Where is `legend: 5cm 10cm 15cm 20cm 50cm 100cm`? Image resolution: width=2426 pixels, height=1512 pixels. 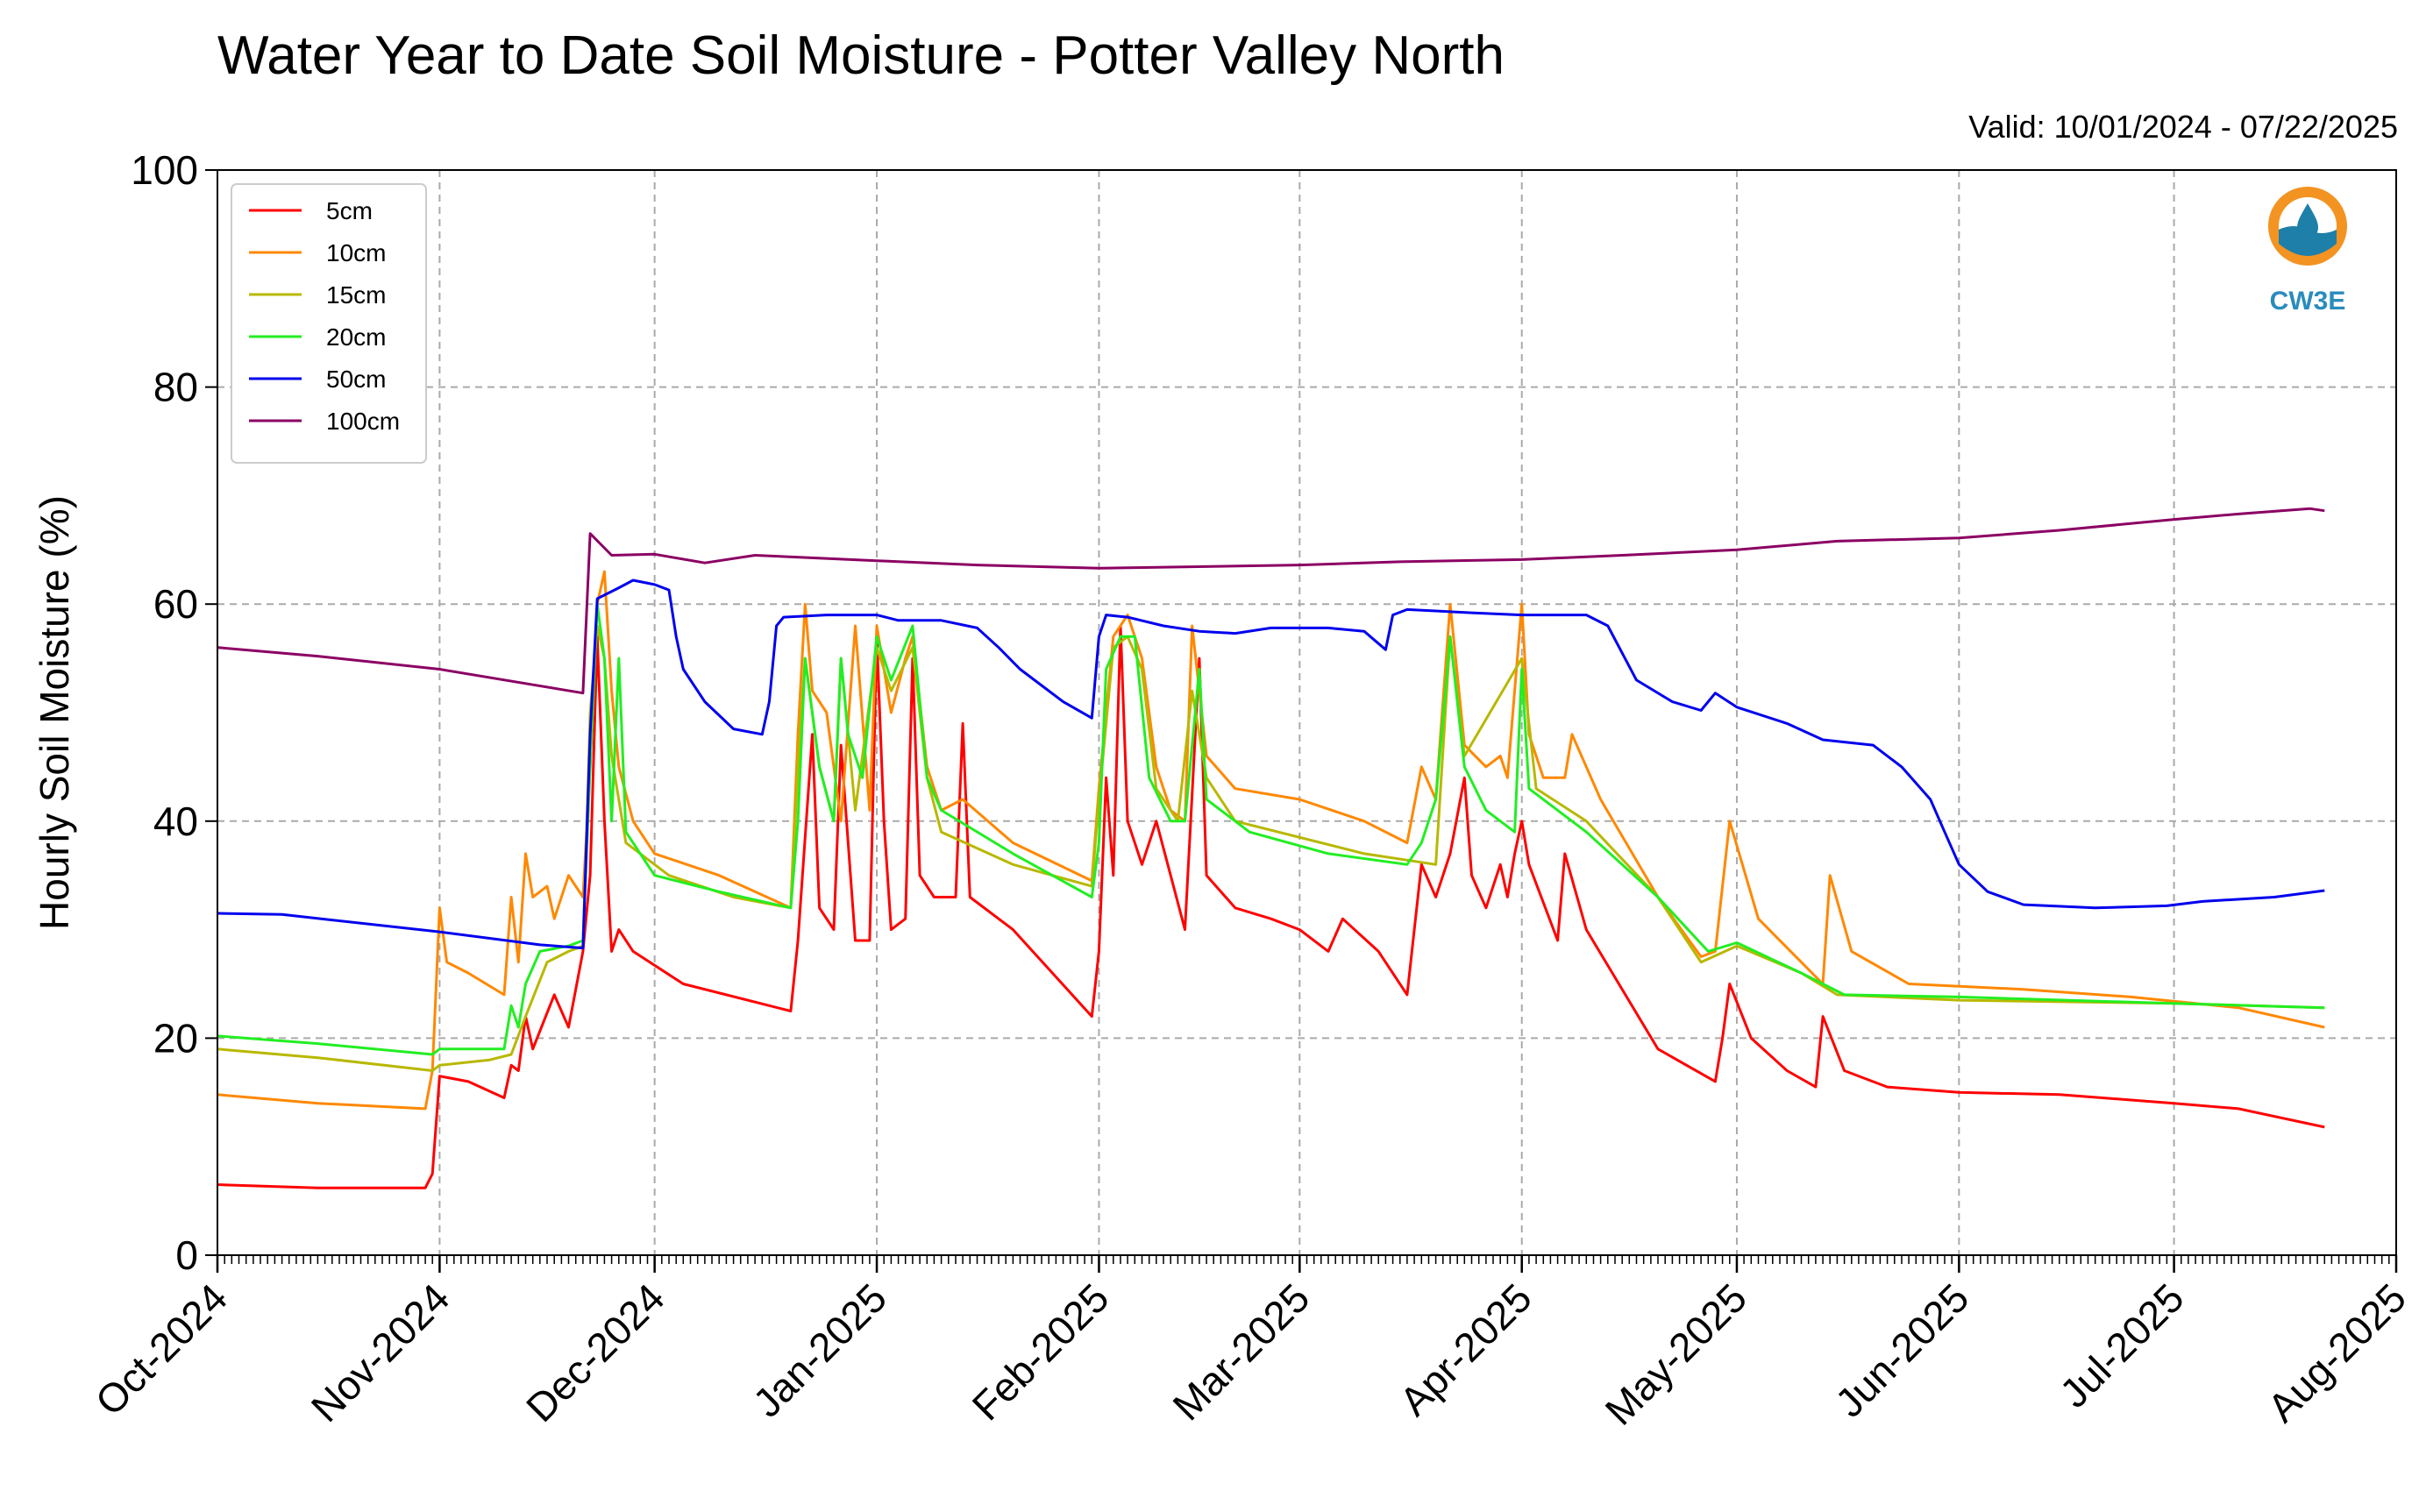 legend: 5cm 10cm 15cm 20cm 50cm 100cm is located at coordinates (329, 323).